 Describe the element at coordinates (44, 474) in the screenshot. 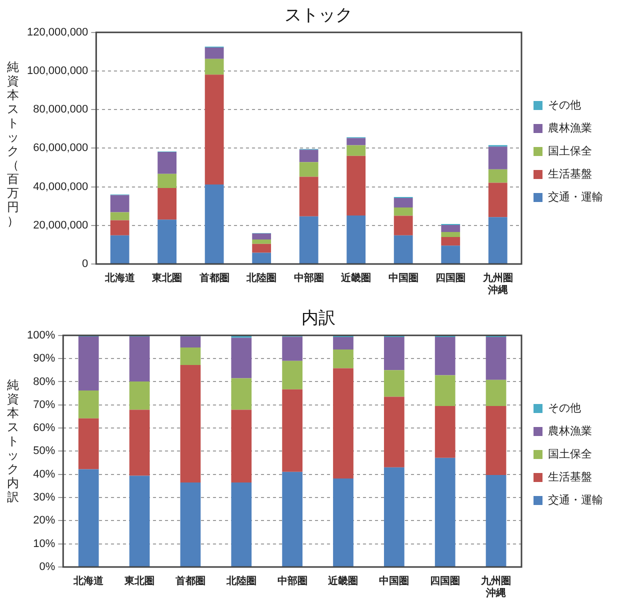

I see `y-tick-label: 40%` at that location.